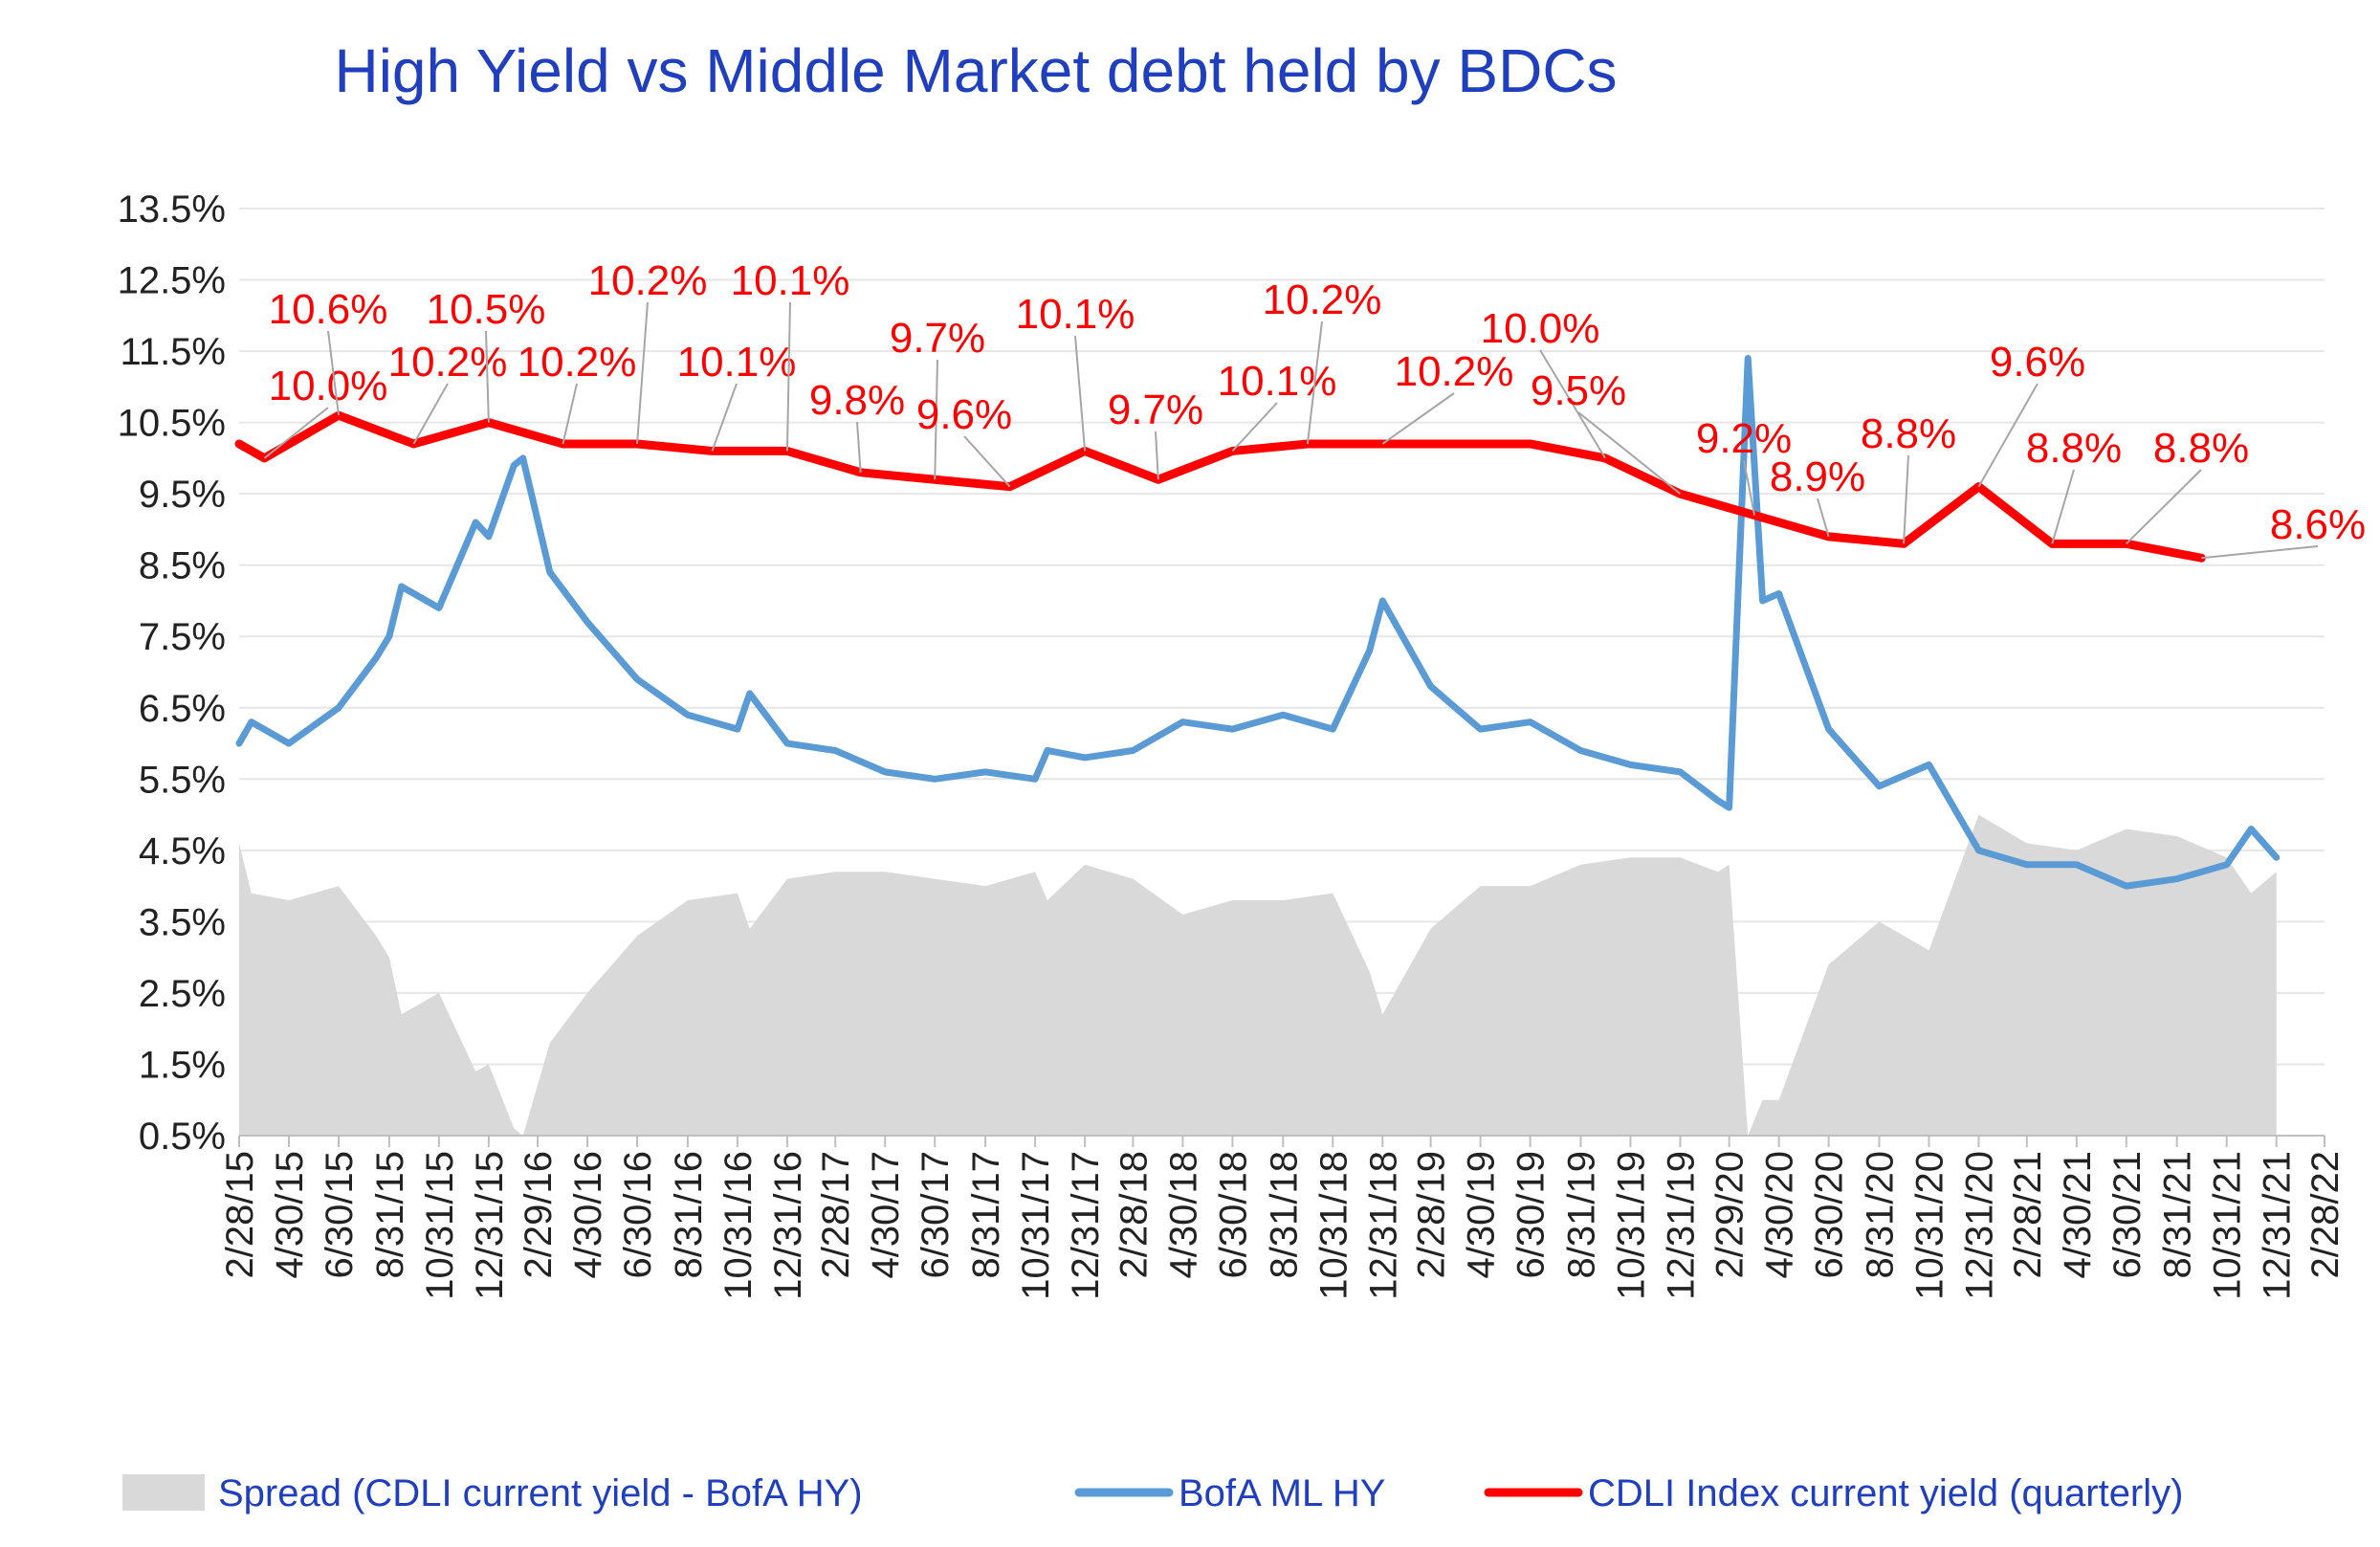 The width and height of the screenshot is (2380, 1547). What do you see at coordinates (886, 1215) in the screenshot?
I see `x-tick-label: 4/30/17` at bounding box center [886, 1215].